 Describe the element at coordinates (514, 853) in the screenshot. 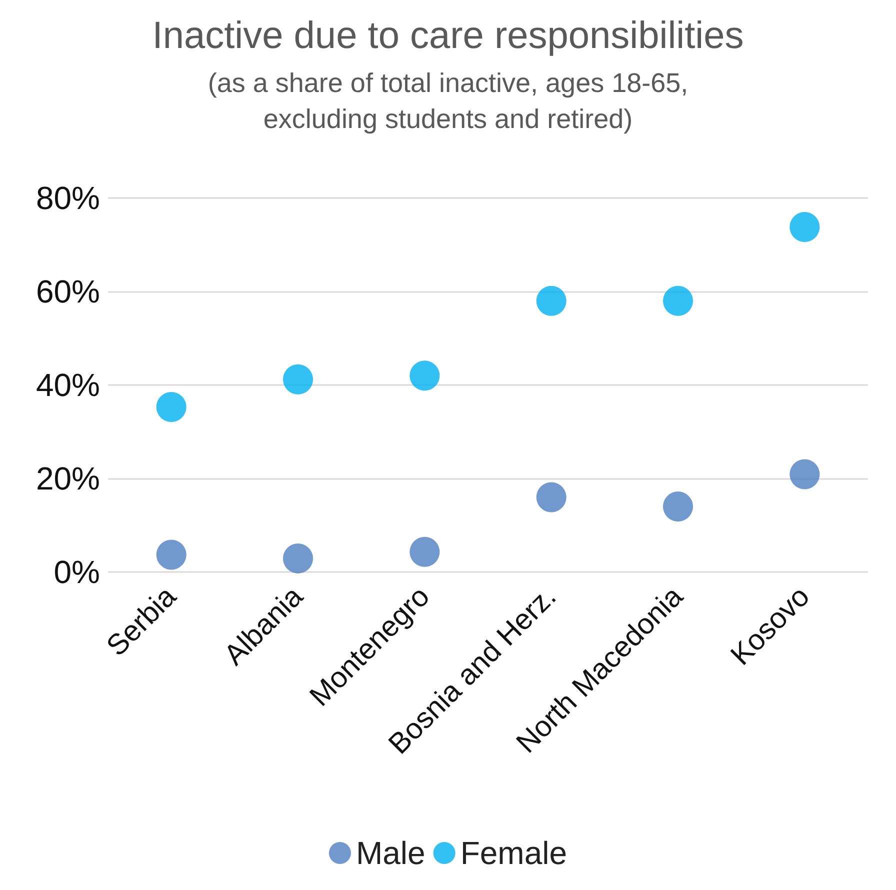

I see `legend-label: Female` at that location.